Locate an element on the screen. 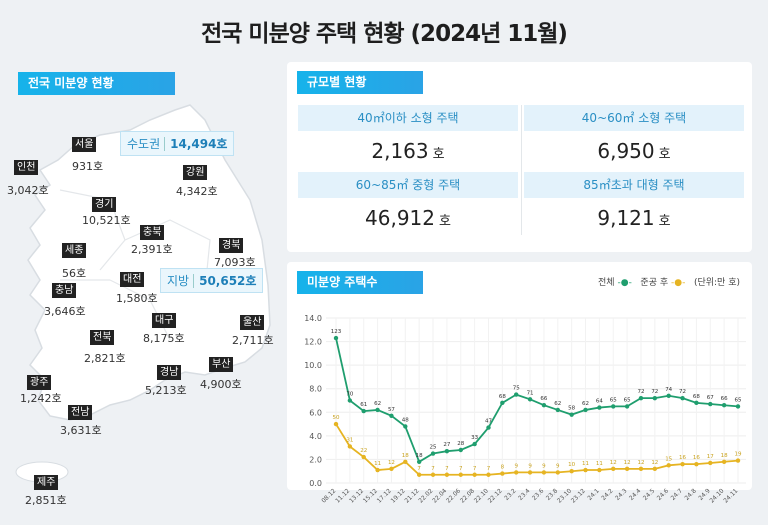 This screenshot has width=768, height=525. region-value: 3,646호 is located at coordinates (65, 311).